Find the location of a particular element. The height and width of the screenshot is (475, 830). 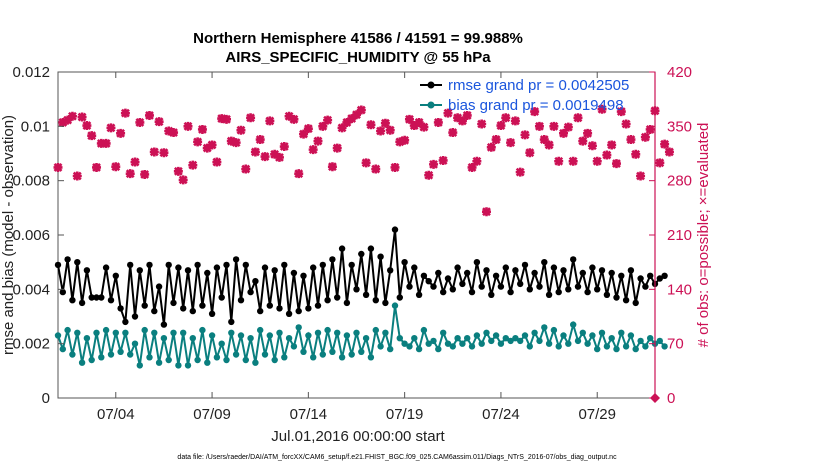

y-left-tick-label-6: 0.012 is located at coordinates (31, 72).